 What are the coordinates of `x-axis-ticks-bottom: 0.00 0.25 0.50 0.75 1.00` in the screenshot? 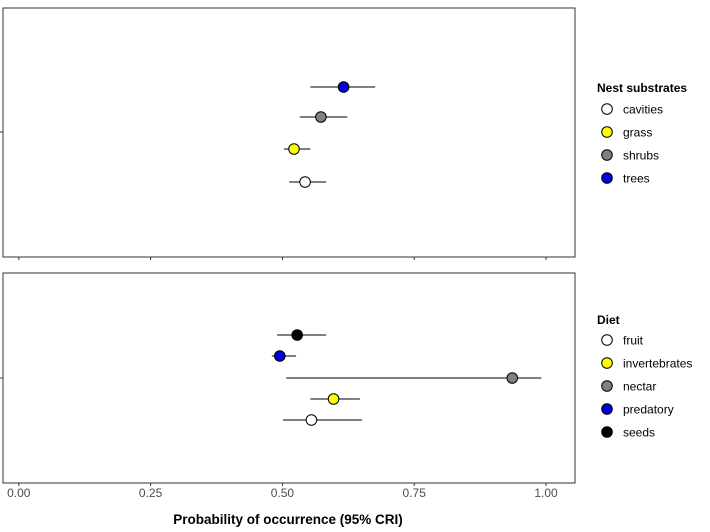 It's located at (282, 491).